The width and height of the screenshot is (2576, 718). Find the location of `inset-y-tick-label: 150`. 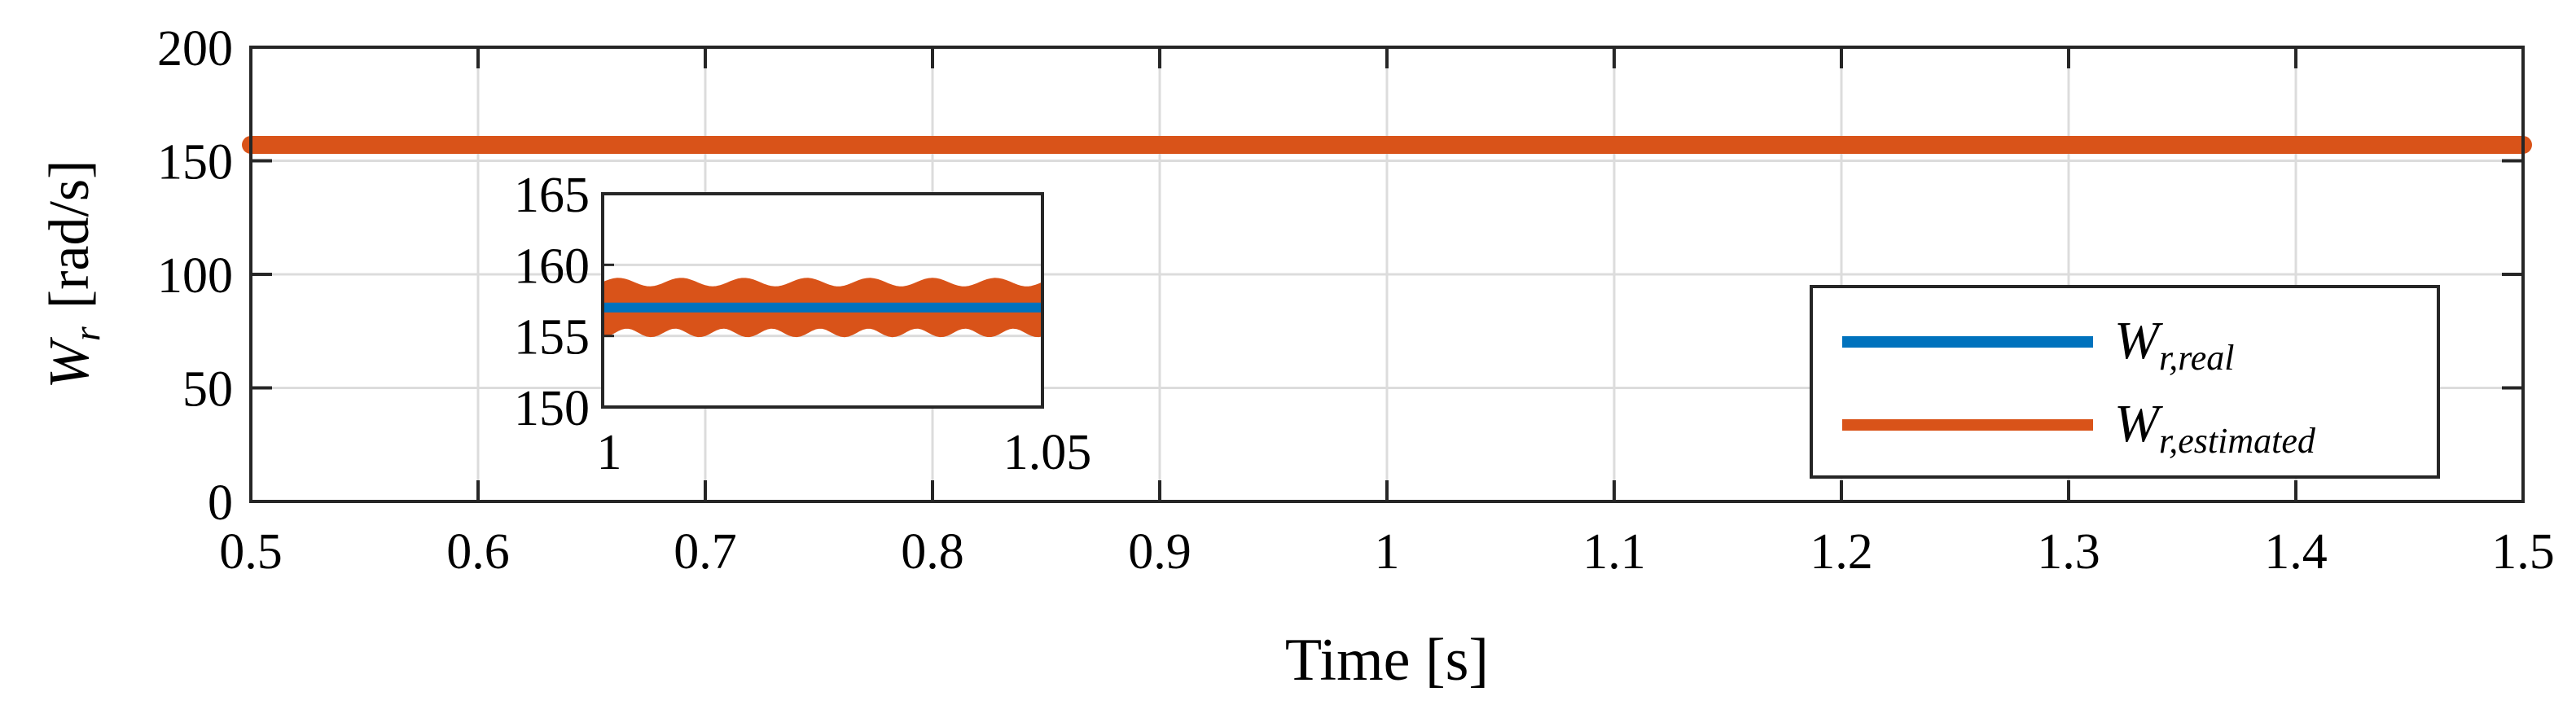

inset-y-tick-label: 150 is located at coordinates (552, 409).